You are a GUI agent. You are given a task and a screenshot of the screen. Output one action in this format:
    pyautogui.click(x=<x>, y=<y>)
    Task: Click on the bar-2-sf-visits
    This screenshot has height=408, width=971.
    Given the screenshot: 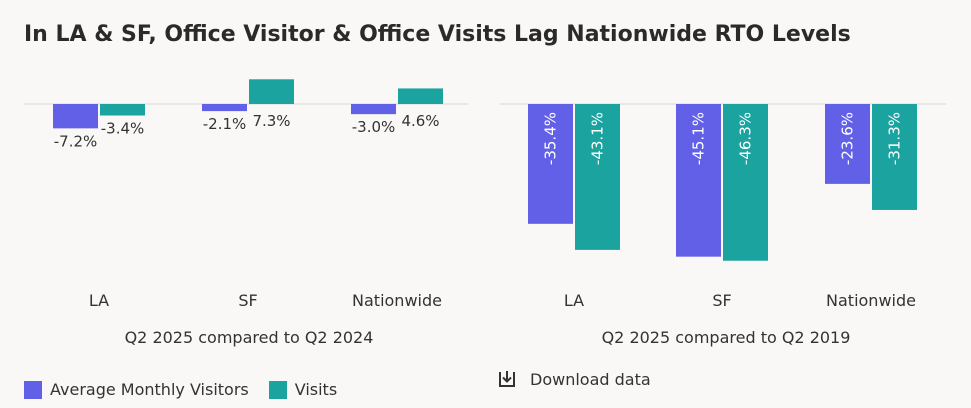 What is the action you would take?
    pyautogui.click(x=745, y=182)
    